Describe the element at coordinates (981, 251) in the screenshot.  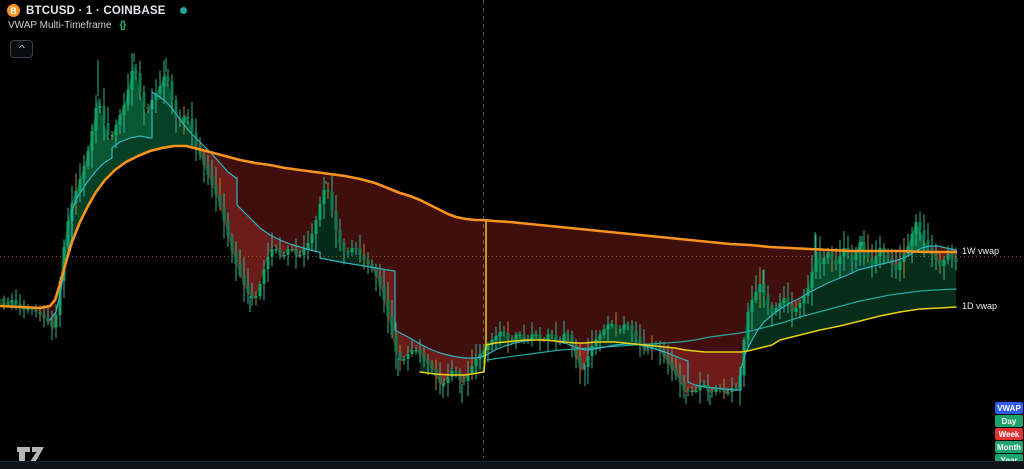
I see `week-vwap-label: 1W vwap` at that location.